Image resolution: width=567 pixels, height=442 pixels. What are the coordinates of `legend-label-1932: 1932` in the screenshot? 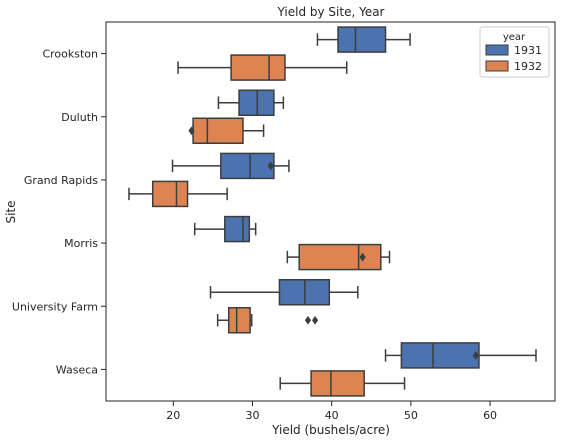 It's located at (528, 66).